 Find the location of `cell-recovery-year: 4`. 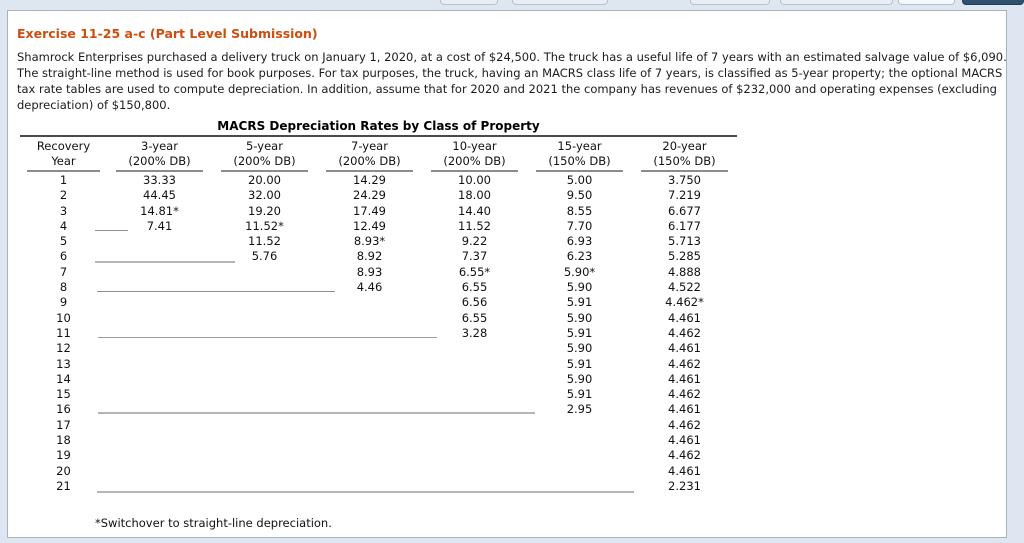

cell-recovery-year: 4 is located at coordinates (63, 225).